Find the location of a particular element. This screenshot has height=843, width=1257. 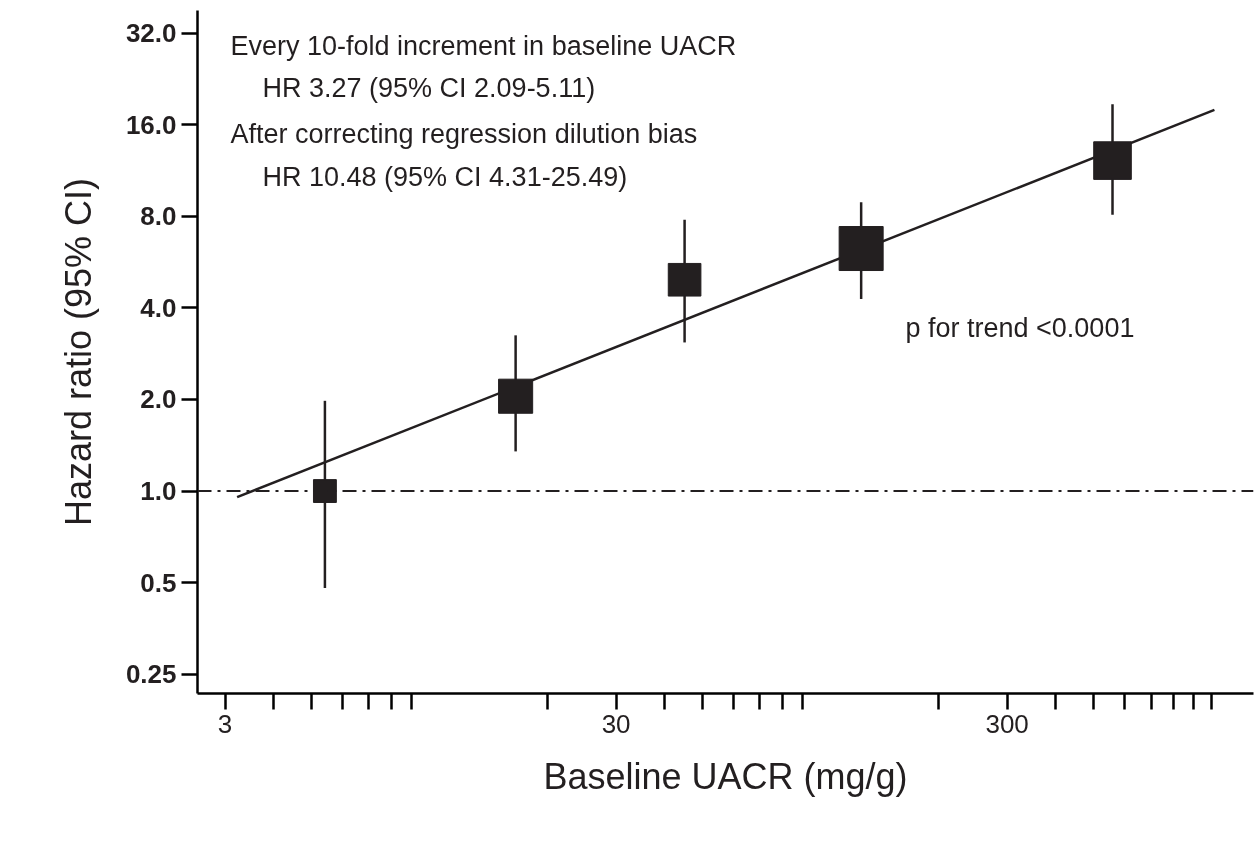

annotation: HR 10.48 (95% CI 4.31-25.49) is located at coordinates (445, 176).